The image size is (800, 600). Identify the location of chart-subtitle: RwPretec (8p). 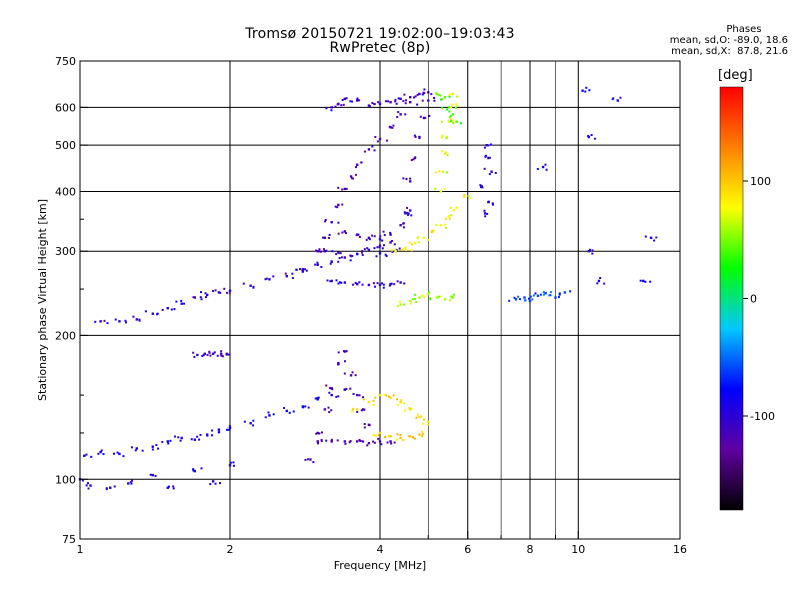
(380, 48).